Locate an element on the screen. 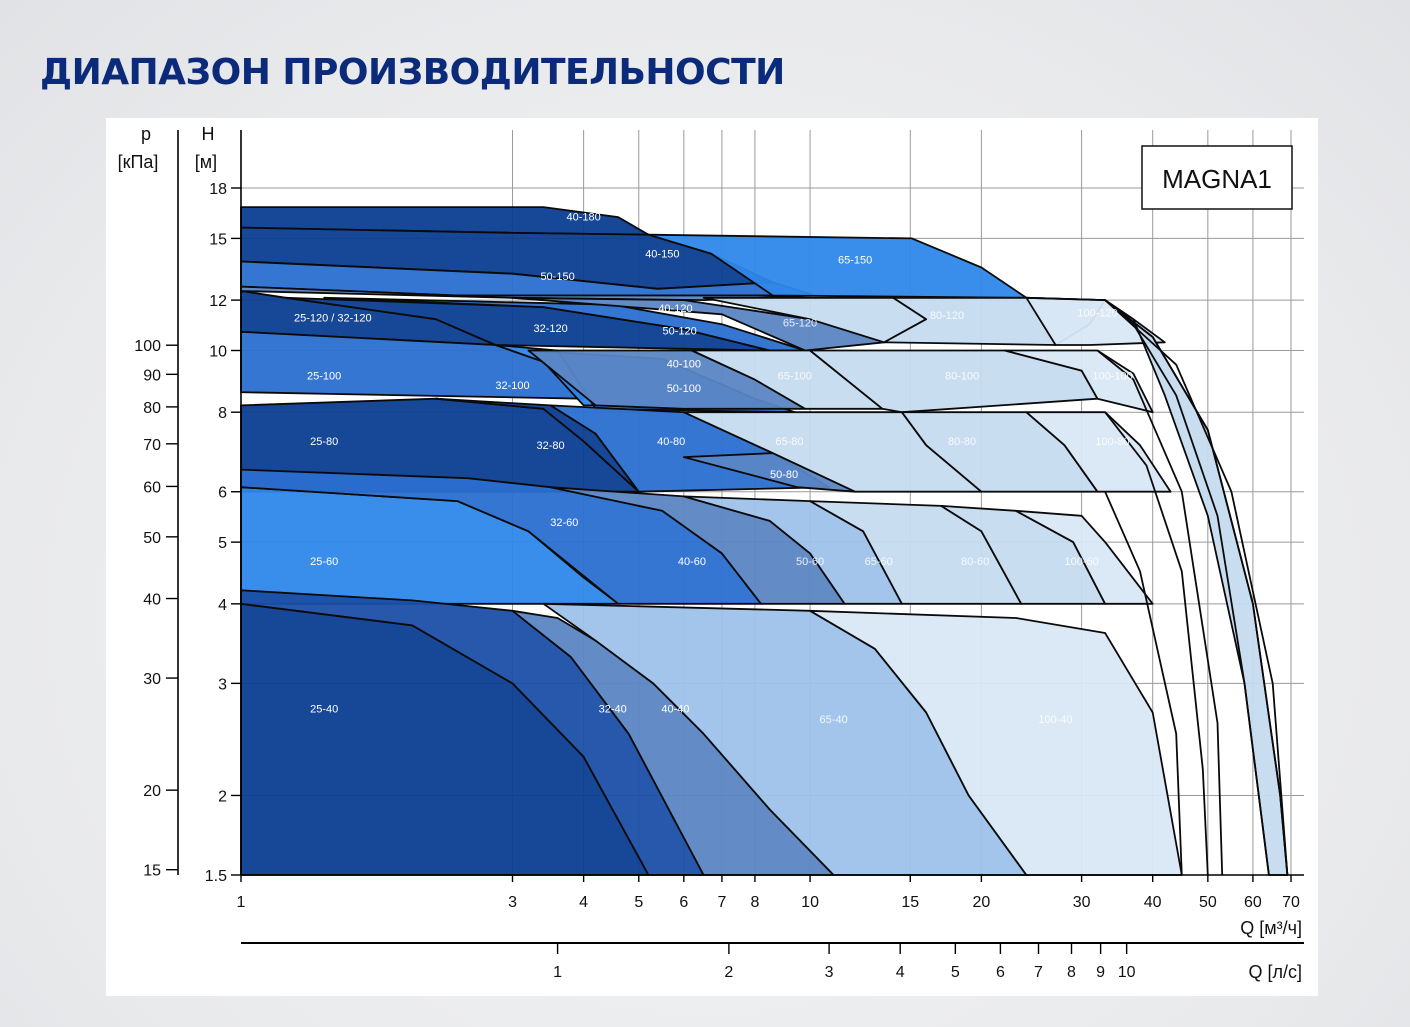 The width and height of the screenshot is (1410, 1027). series-label: 40-120 is located at coordinates (675, 309).